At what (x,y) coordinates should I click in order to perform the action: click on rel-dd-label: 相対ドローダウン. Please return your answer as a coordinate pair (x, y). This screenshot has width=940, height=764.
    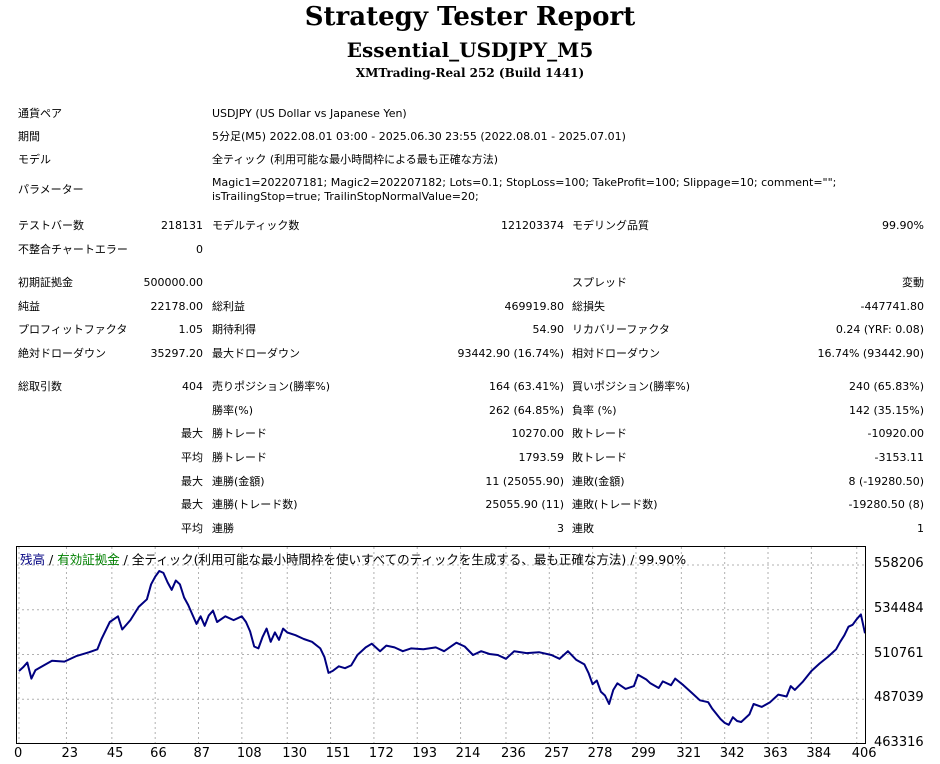
    Looking at the image, I should click on (616, 353).